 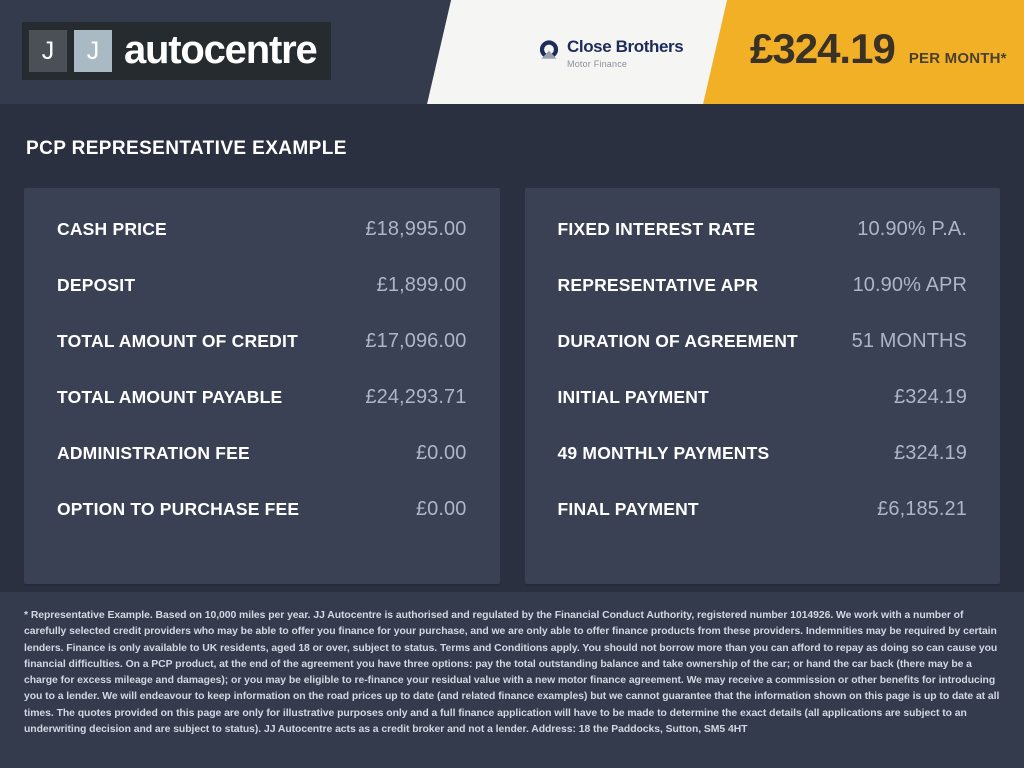 I want to click on finance-row: TOTAL AMOUNT OF CREDIT £17,096.00, so click(x=262, y=358).